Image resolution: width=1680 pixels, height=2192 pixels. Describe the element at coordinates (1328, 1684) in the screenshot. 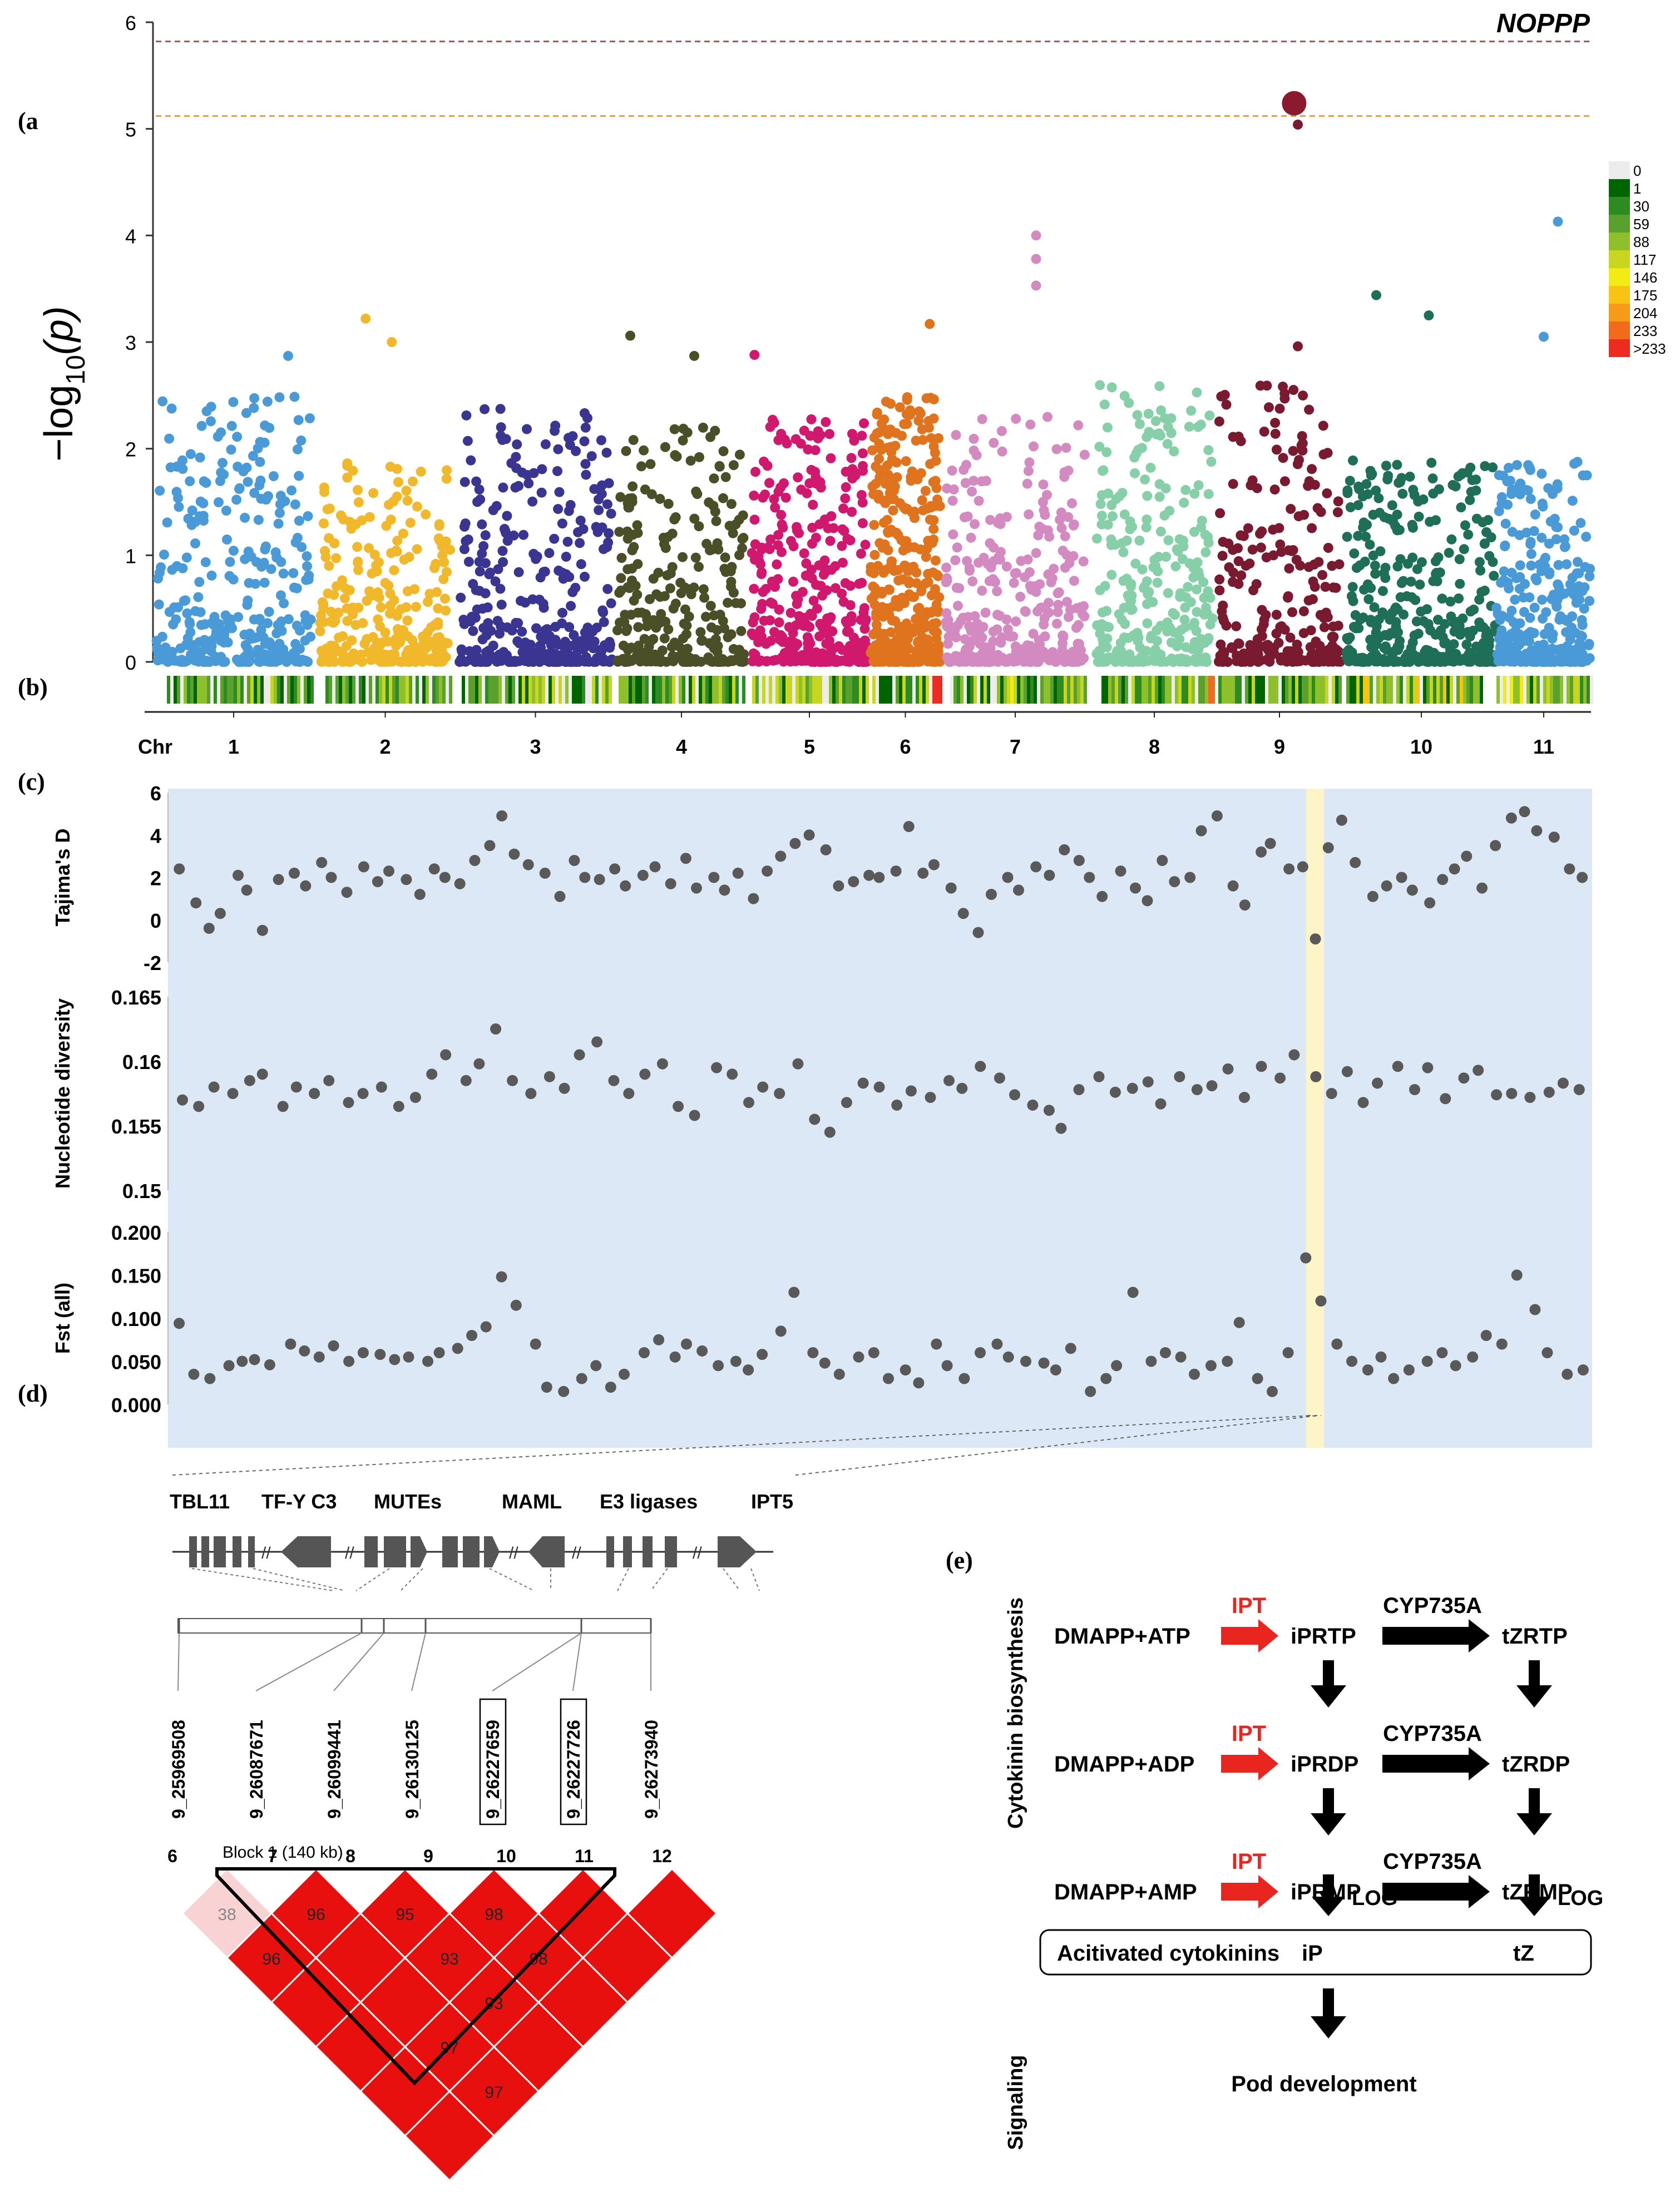

I see `down-arrow` at that location.